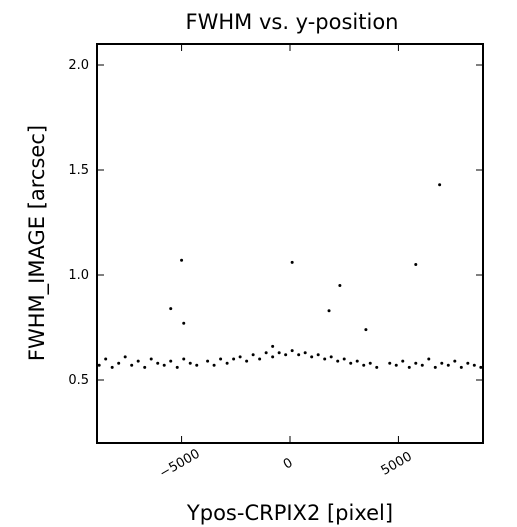  I want to click on y-tick-label: 2.0, so click(78, 65).